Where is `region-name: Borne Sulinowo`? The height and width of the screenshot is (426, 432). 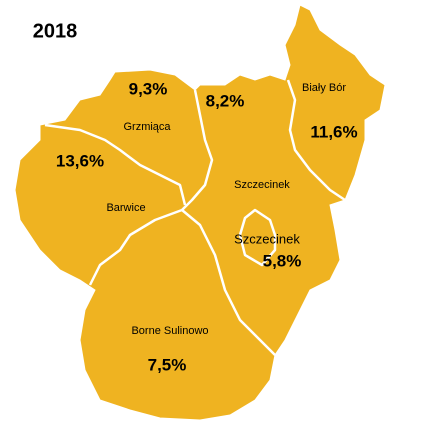
region-name: Borne Sulinowo is located at coordinates (169, 331).